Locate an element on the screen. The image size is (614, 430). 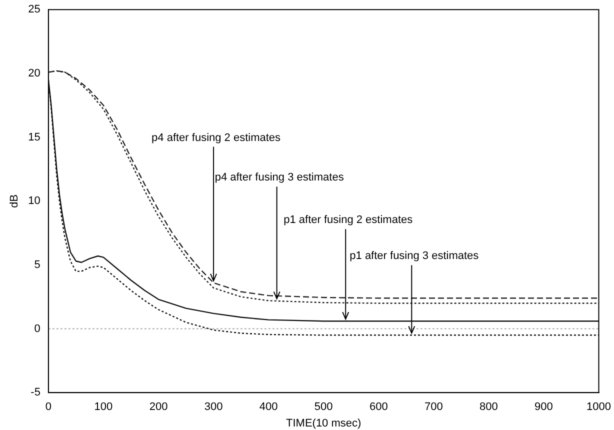
x-tick-label: 600 is located at coordinates (378, 407).